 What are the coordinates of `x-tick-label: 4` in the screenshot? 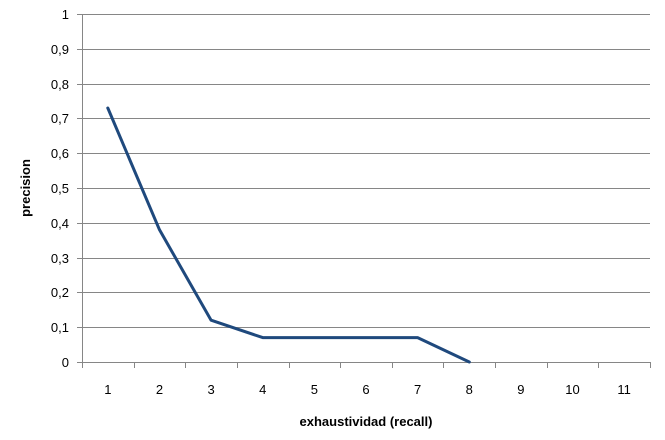 It's located at (262, 389).